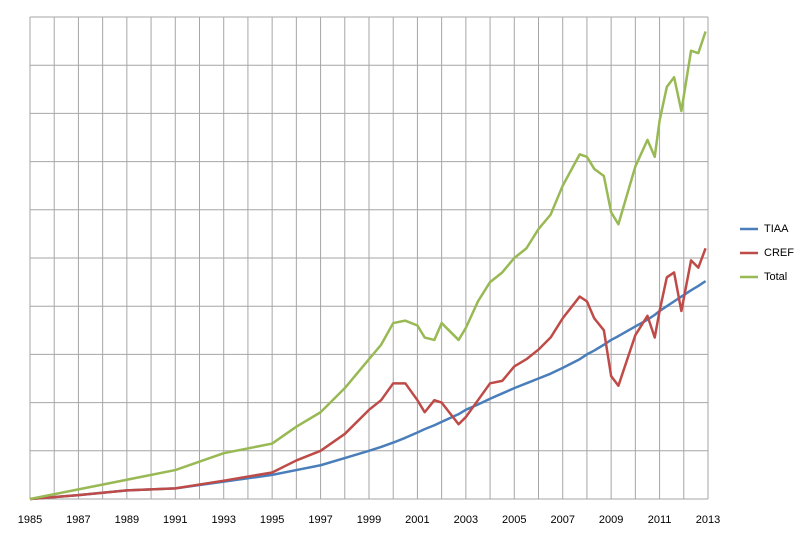 The image size is (800, 538). I want to click on x-tick-label: 1999, so click(369, 520).